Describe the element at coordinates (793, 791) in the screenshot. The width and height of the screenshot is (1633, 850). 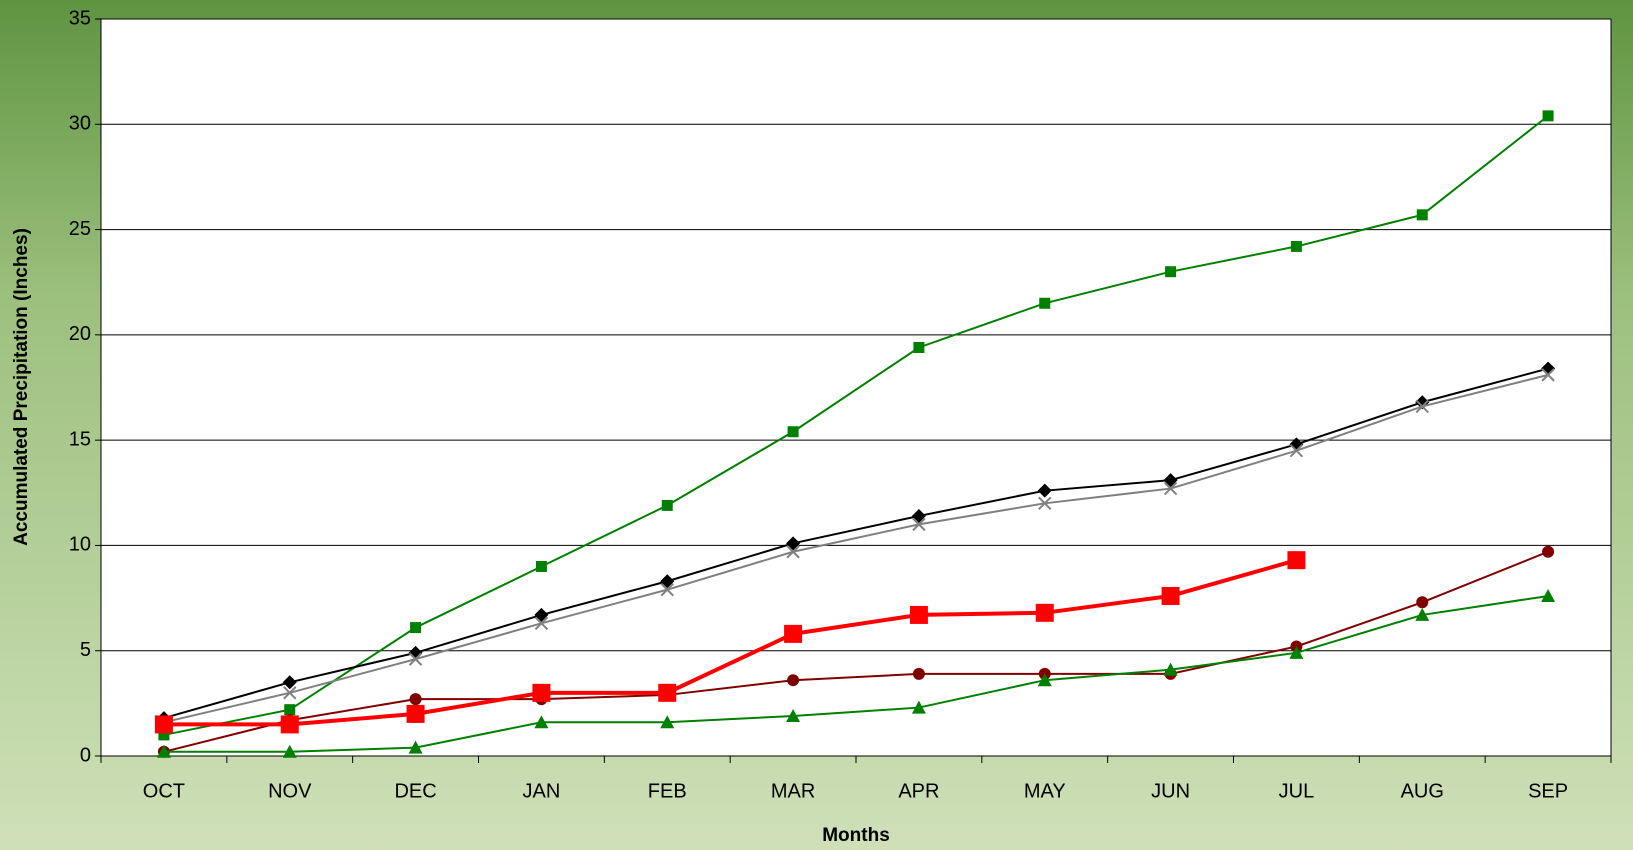
I see `x-tick-label: MAR` at that location.